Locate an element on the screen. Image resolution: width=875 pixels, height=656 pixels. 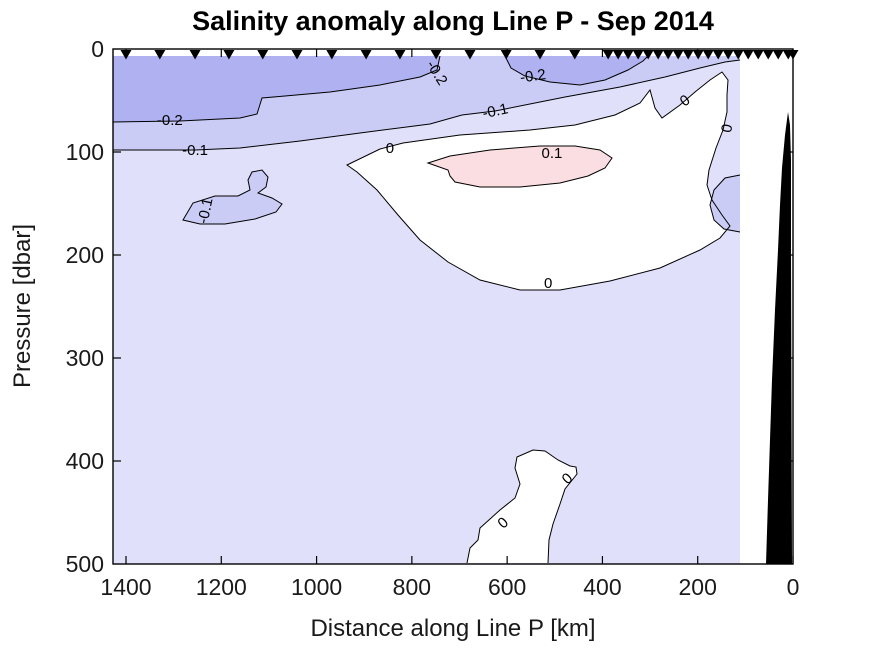
contour-0-deep is located at coordinates (522, 506).